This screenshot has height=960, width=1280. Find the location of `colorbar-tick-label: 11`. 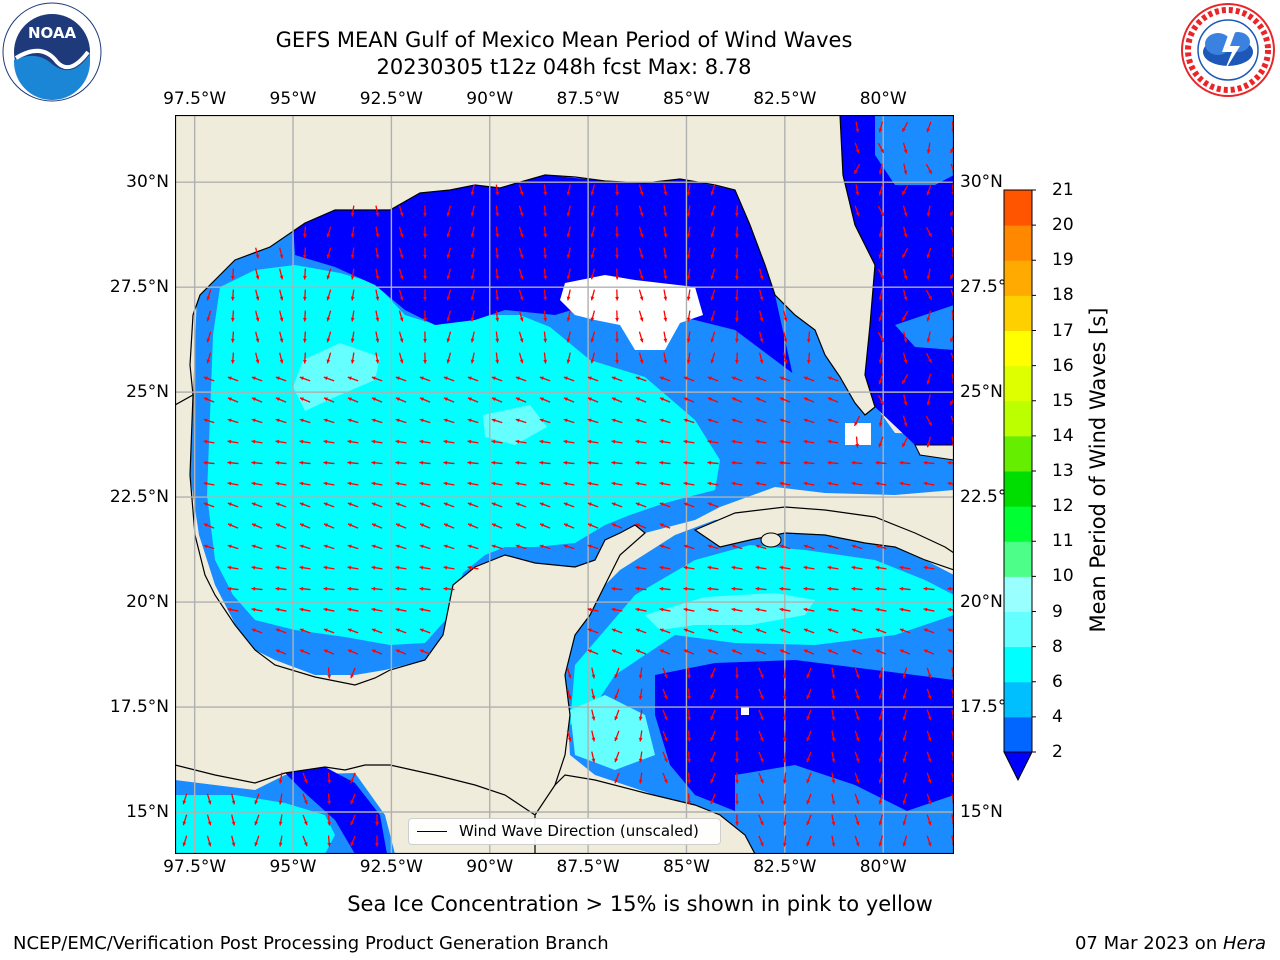

colorbar-tick-label: 11 is located at coordinates (1063, 541).